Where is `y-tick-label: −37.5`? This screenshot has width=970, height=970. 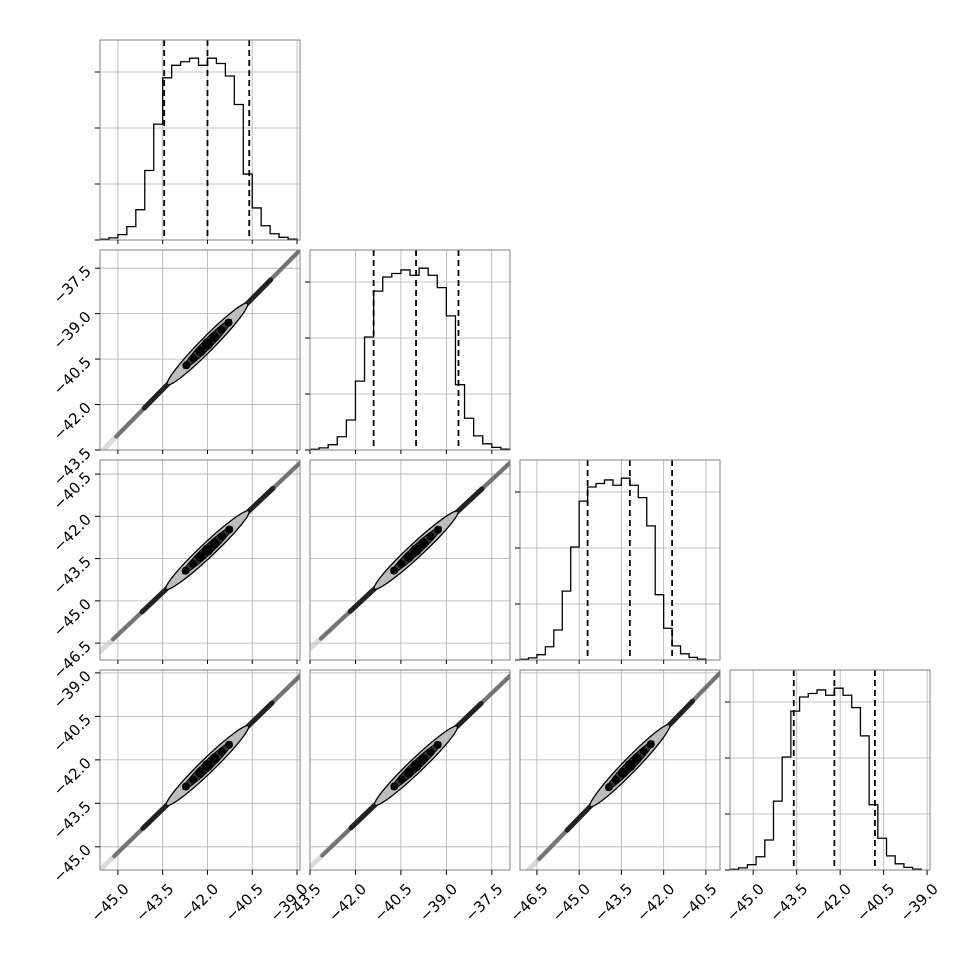
y-tick-label: −37.5 is located at coordinates (72, 284).